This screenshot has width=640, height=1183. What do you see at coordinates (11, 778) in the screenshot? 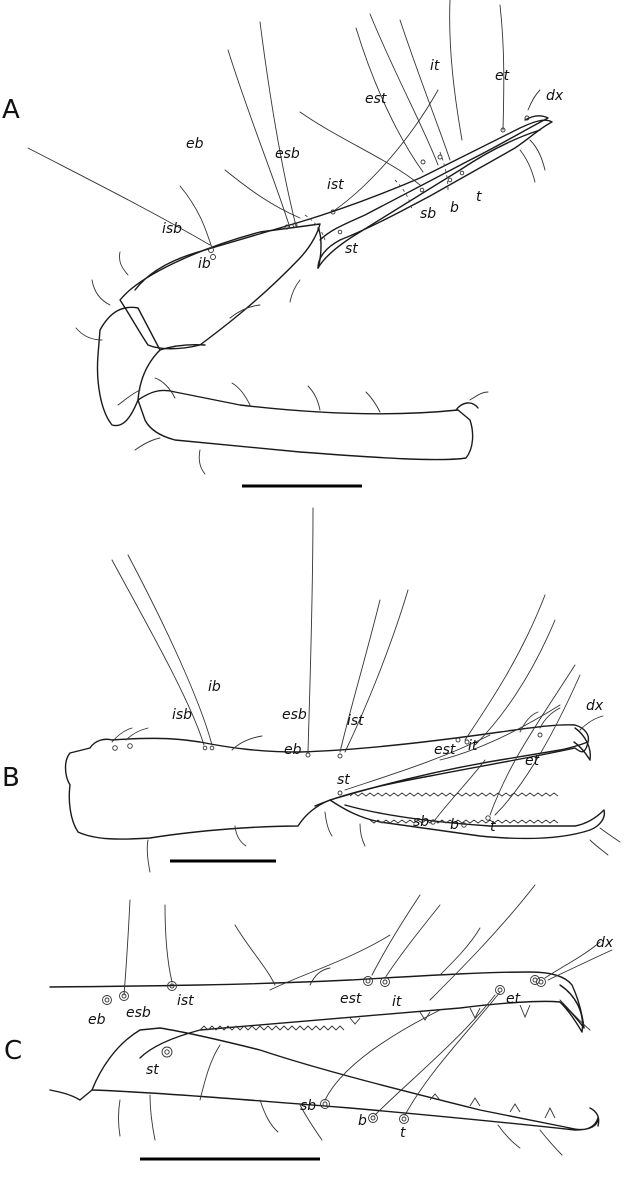
I see `panel-letter: B` at bounding box center [11, 778].